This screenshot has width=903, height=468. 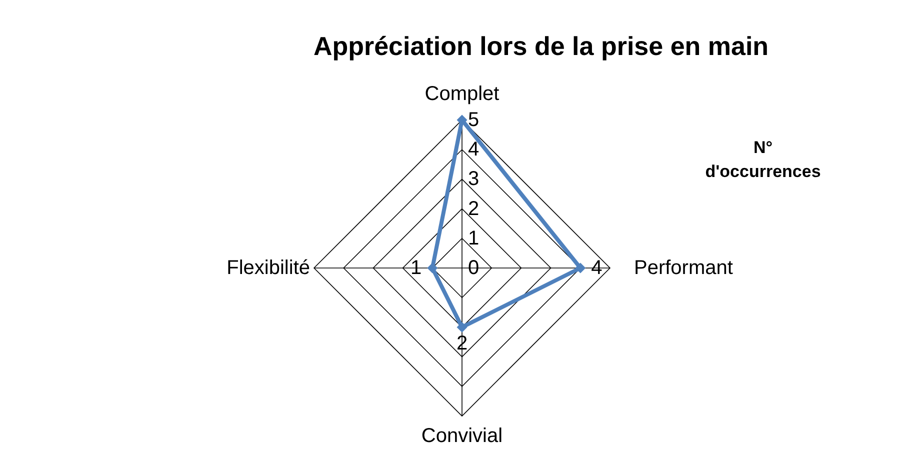 What do you see at coordinates (474, 149) in the screenshot?
I see `y-tick-label: 4` at bounding box center [474, 149].